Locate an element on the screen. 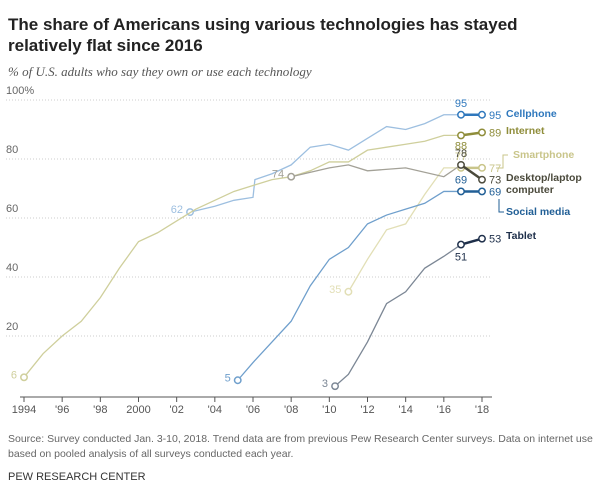 Image resolution: width=600 pixels, height=497 pixels. data-label: 3 is located at coordinates (325, 384).